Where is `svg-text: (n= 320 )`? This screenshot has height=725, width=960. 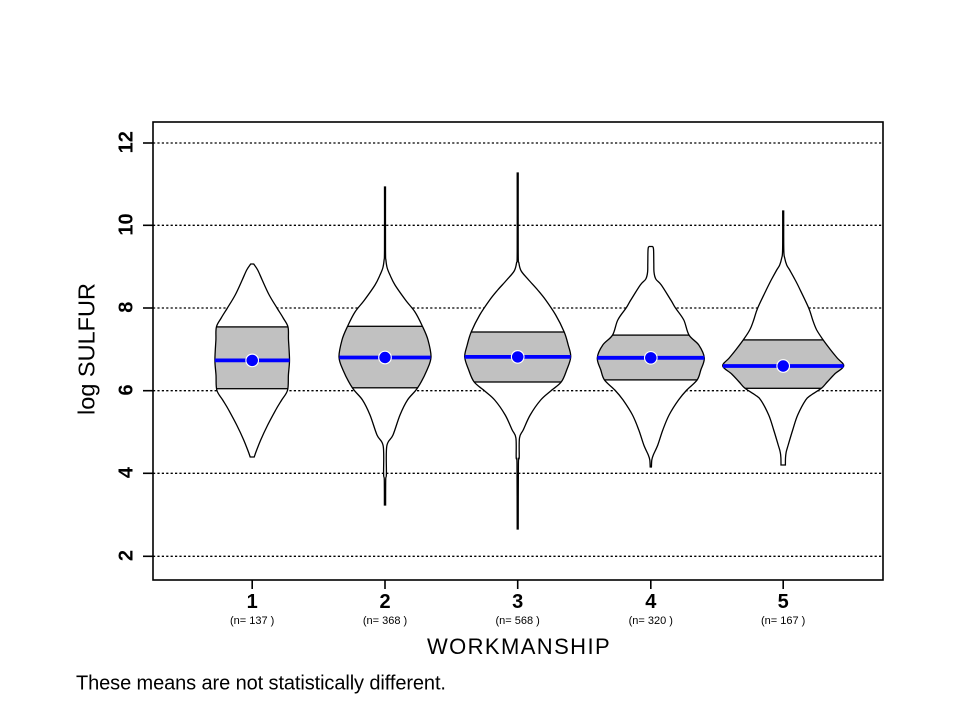 svg-text: (n= 320 ) is located at coordinates (651, 621).